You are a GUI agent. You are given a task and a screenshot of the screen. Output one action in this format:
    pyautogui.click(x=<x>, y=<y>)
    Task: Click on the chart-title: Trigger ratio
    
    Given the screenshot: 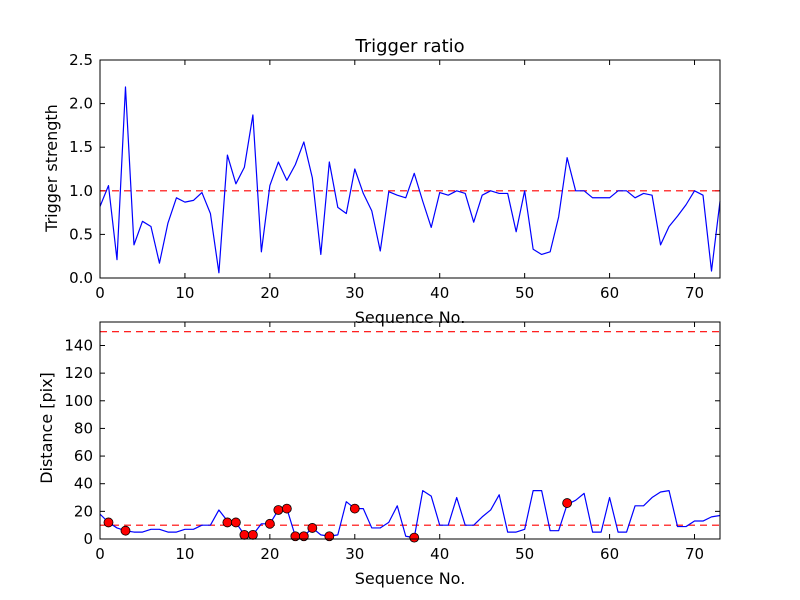 What is the action you would take?
    pyautogui.click(x=409, y=46)
    